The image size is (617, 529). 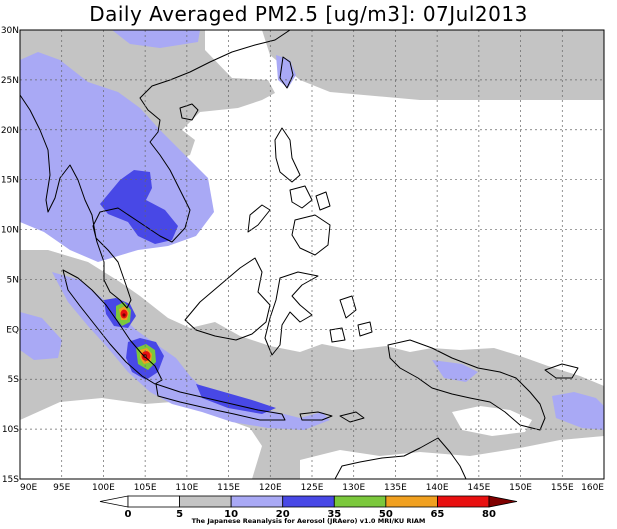 I want to click on lat-tick-label: 5S, so click(x=14, y=380).